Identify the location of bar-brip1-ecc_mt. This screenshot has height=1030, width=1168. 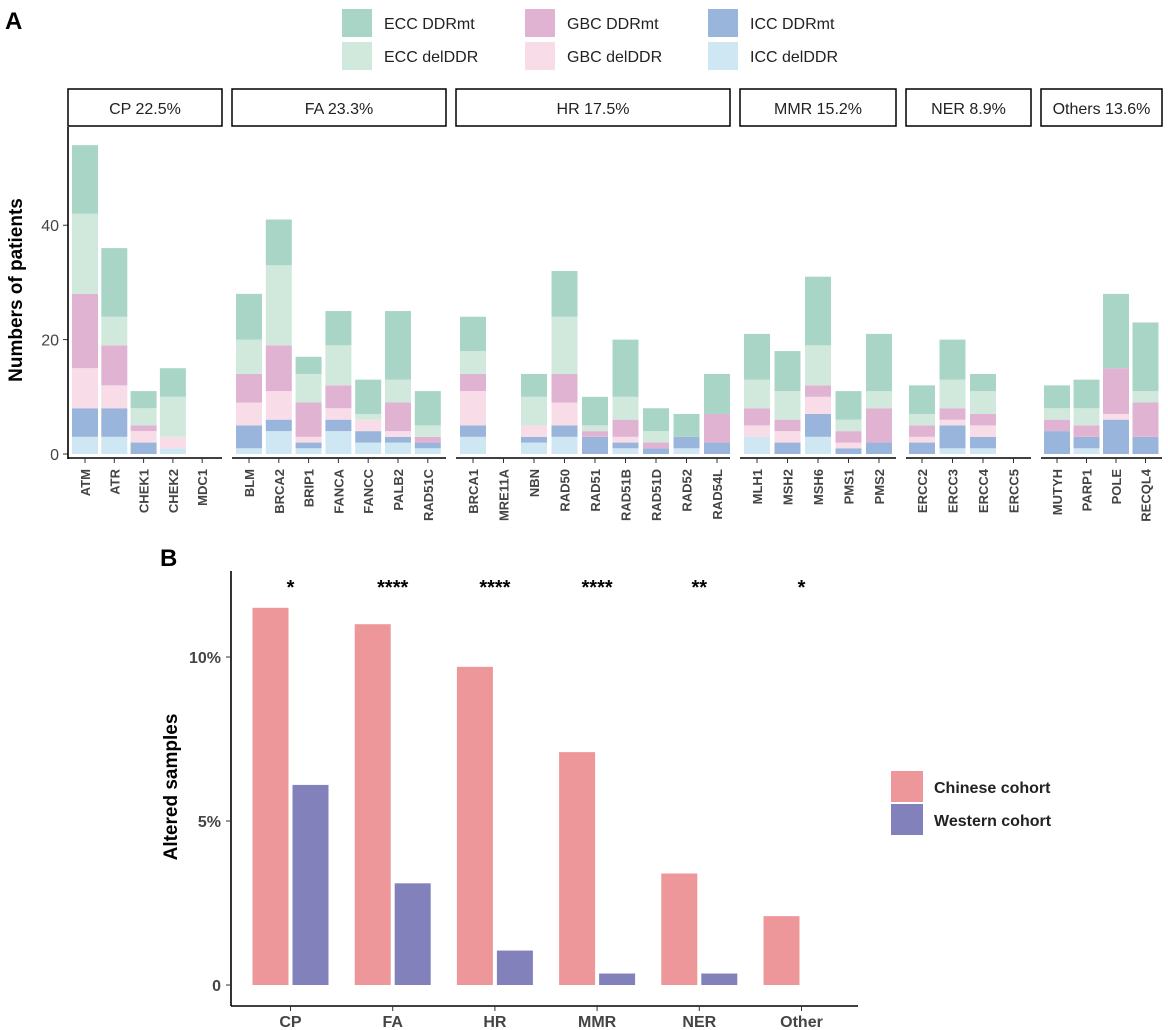
(308, 365).